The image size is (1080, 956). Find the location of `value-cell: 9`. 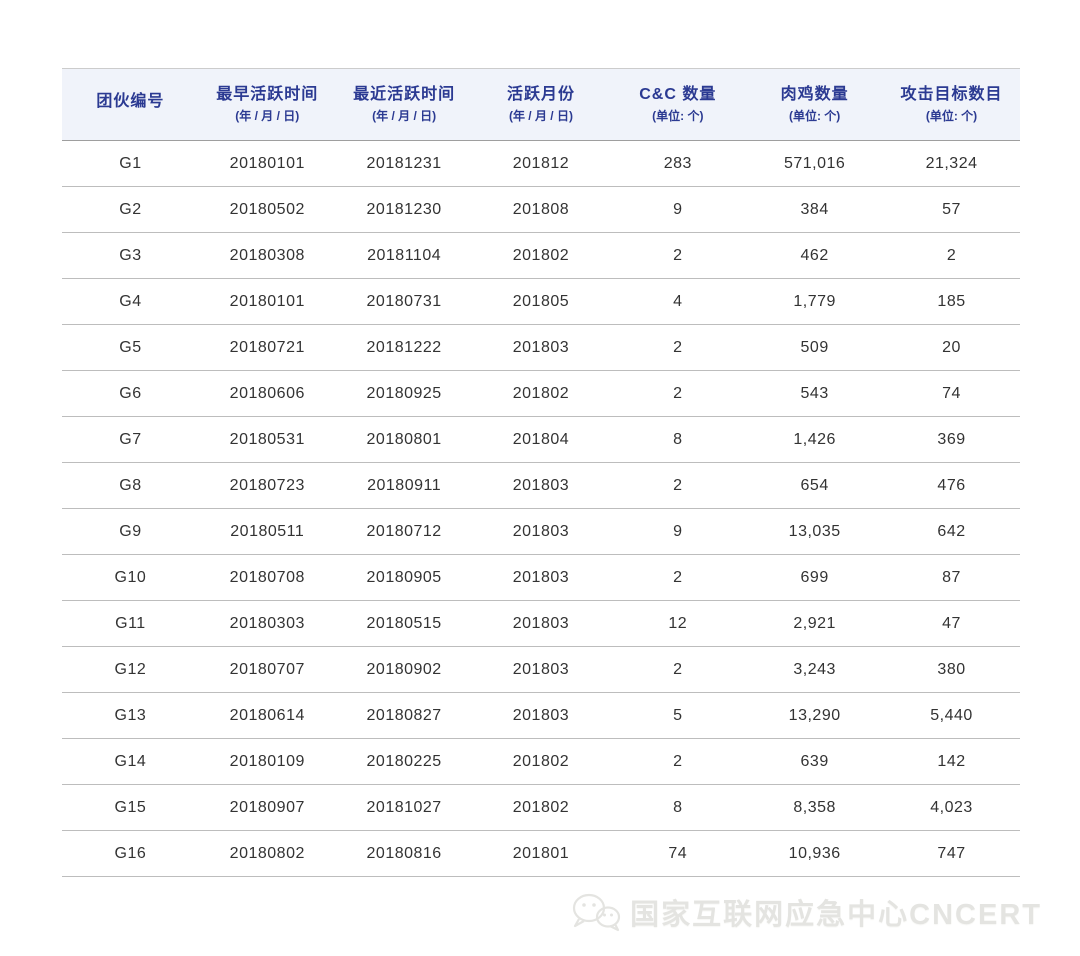

value-cell: 9 is located at coordinates (678, 209).